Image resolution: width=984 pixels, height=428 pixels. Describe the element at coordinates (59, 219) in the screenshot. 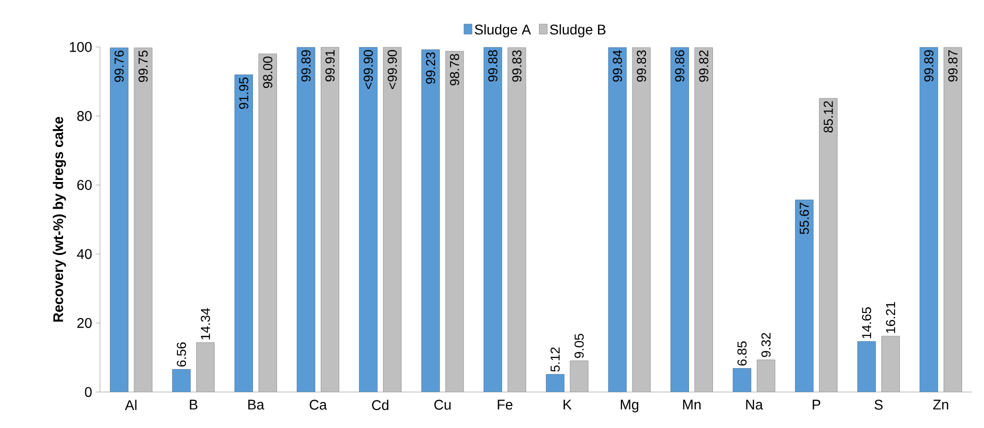

I see `y-axis-title: Recovery (wt-%) by dregs cake` at that location.